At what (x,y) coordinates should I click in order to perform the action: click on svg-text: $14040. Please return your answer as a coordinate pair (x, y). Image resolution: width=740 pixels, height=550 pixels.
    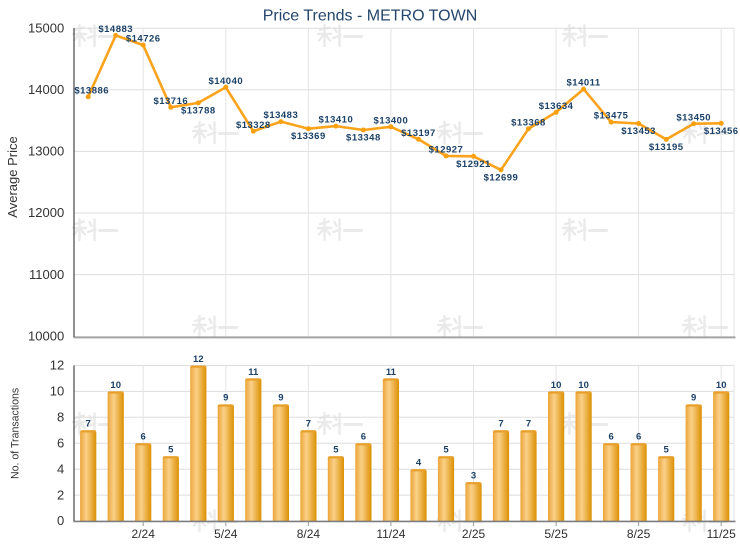
    Looking at the image, I should click on (225, 81).